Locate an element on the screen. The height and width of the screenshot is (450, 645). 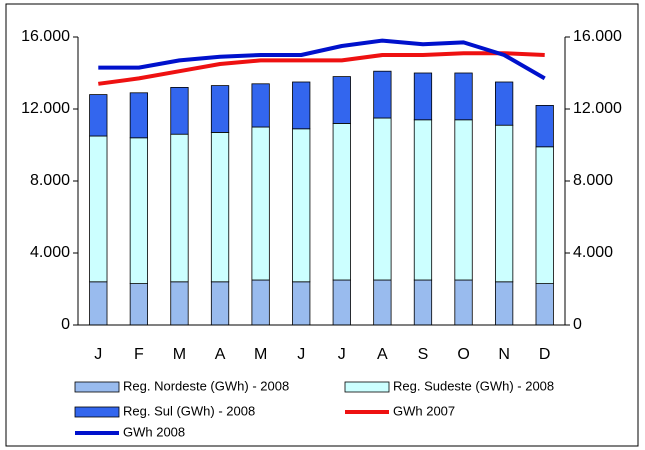
y2-tick-label: 0 is located at coordinates (577, 324).